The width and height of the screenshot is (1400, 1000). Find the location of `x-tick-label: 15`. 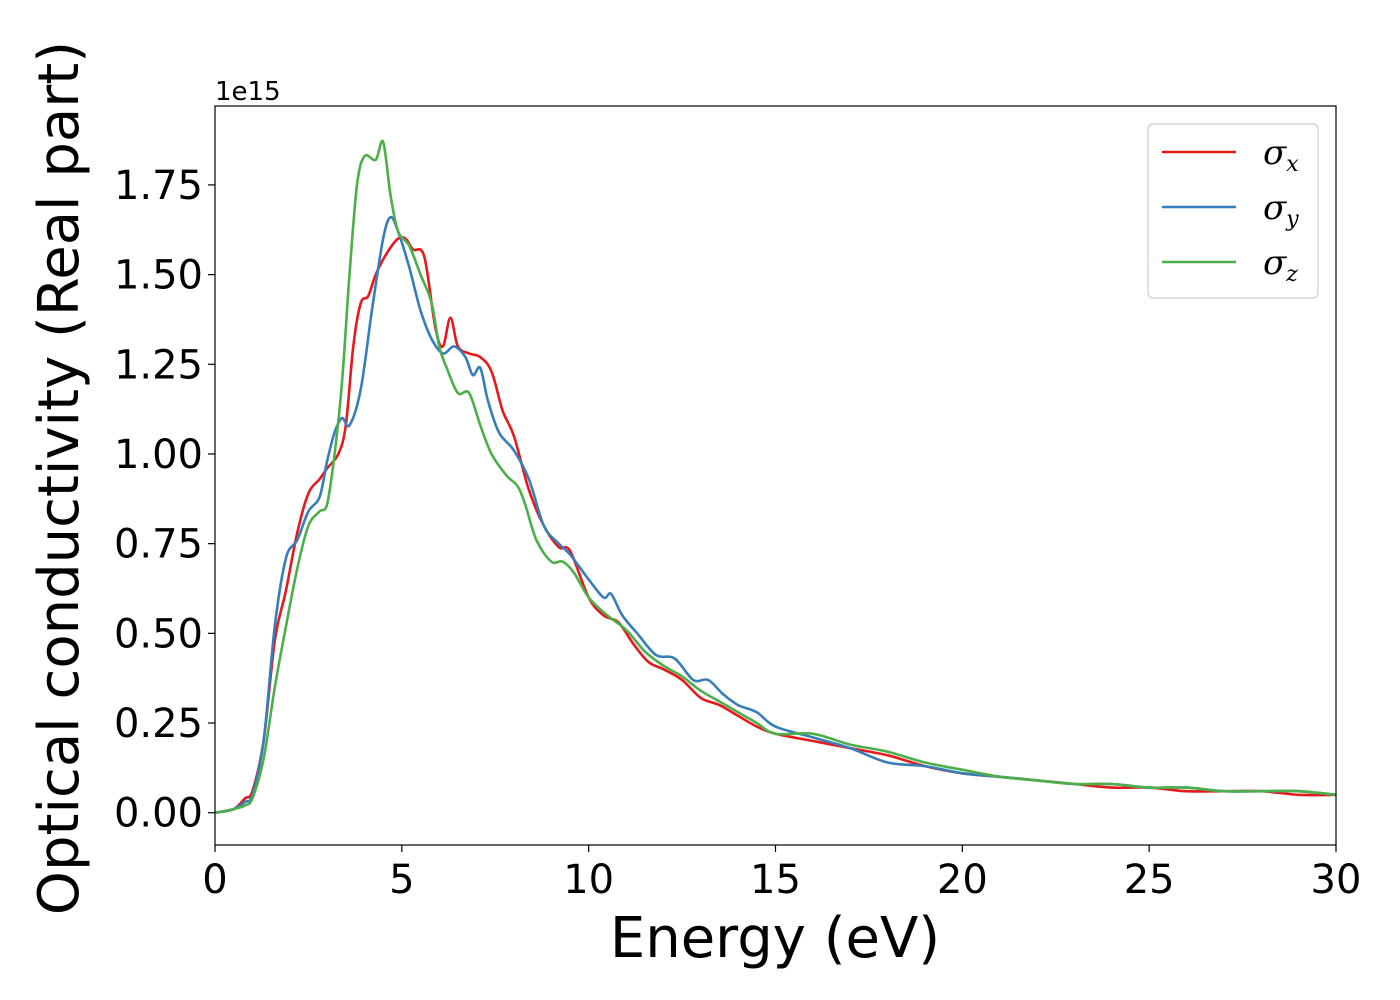

x-tick-label: 15 is located at coordinates (775, 880).